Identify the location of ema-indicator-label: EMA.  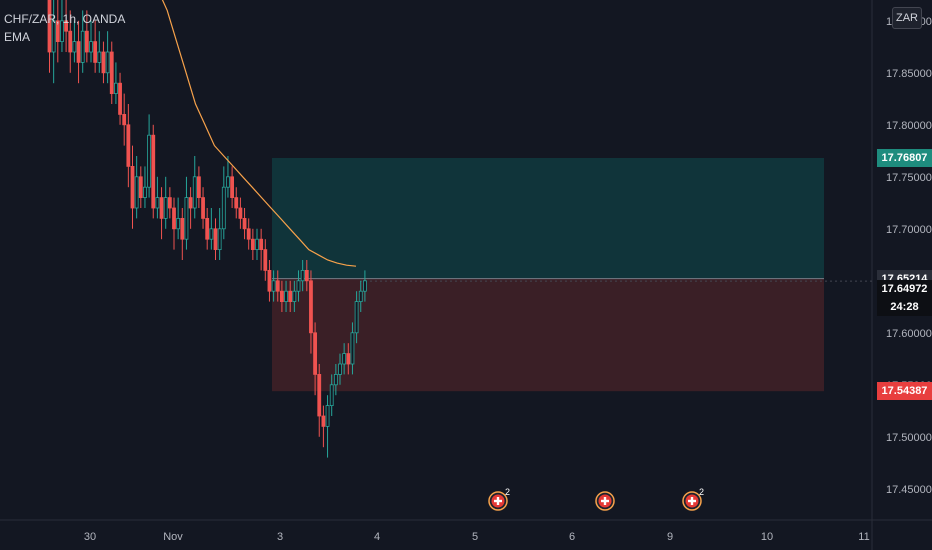
(17, 37).